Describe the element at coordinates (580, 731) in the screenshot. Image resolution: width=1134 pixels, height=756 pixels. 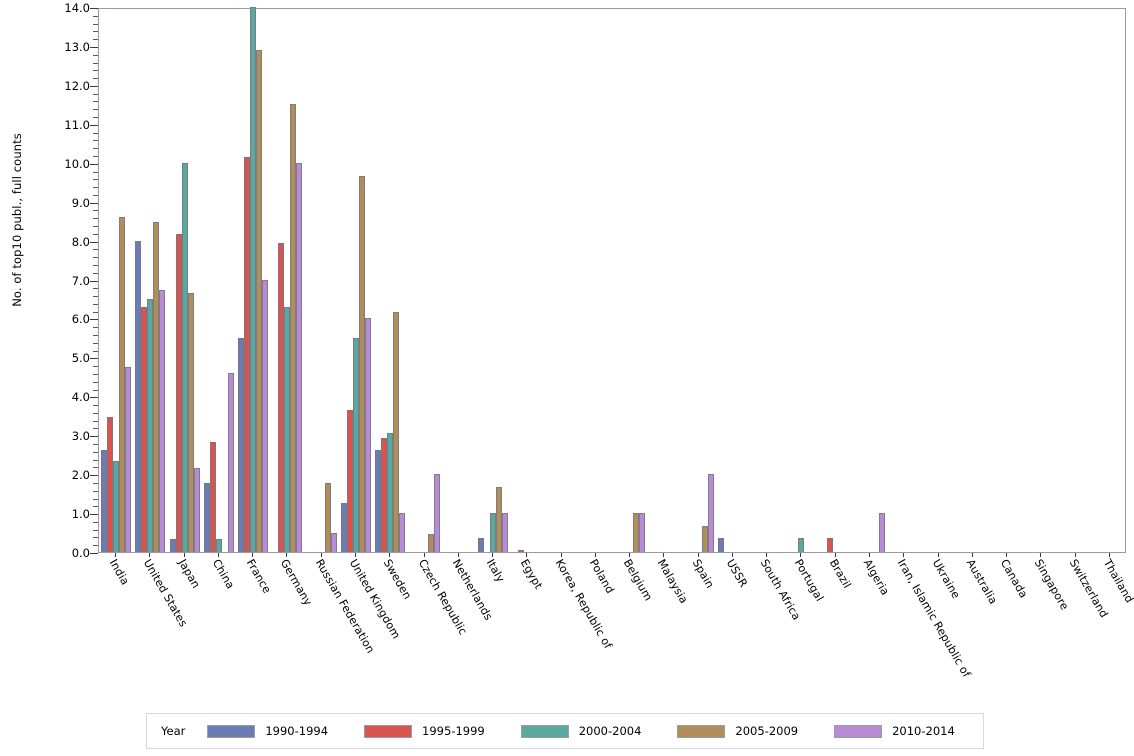
I see `legend-item: 2000-2004` at that location.